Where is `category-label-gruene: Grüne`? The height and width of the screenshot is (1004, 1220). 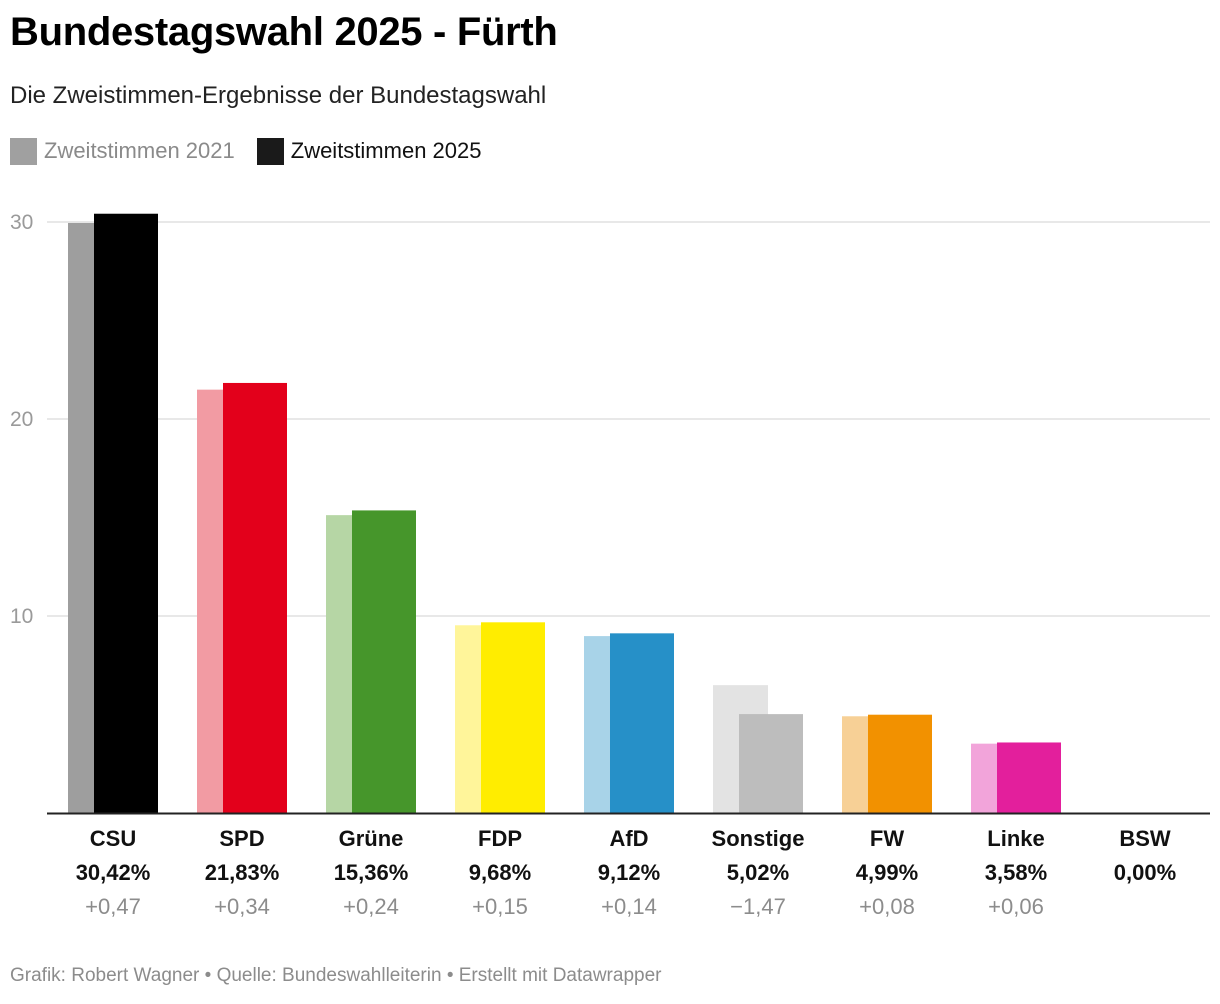 category-label-gruene: Grüne is located at coordinates (371, 838).